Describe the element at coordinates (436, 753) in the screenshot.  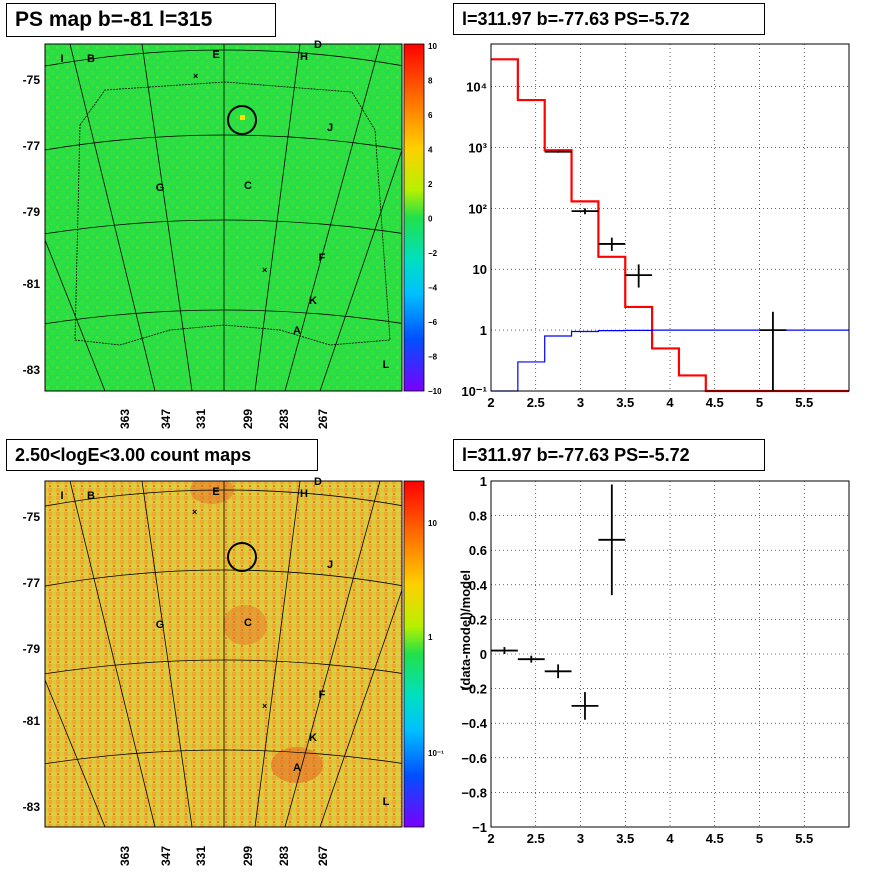
I see `colorbar-tick-label: 10⁻¹` at that location.